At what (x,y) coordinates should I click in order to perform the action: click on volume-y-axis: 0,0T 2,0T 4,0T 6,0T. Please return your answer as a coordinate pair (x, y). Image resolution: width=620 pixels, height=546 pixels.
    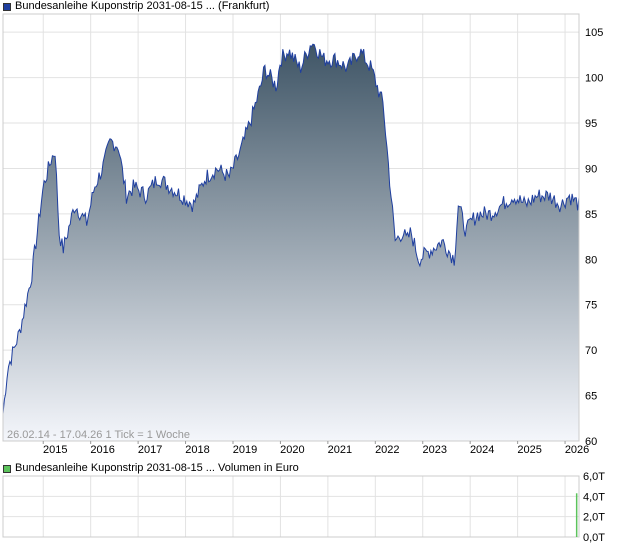
    Looking at the image, I should click on (594, 507).